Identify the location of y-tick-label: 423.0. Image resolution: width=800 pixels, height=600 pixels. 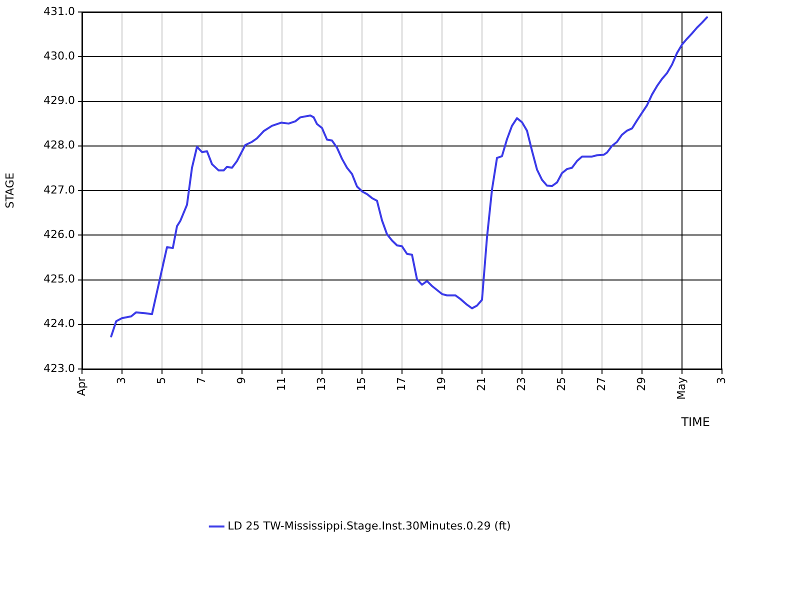
(59, 368).